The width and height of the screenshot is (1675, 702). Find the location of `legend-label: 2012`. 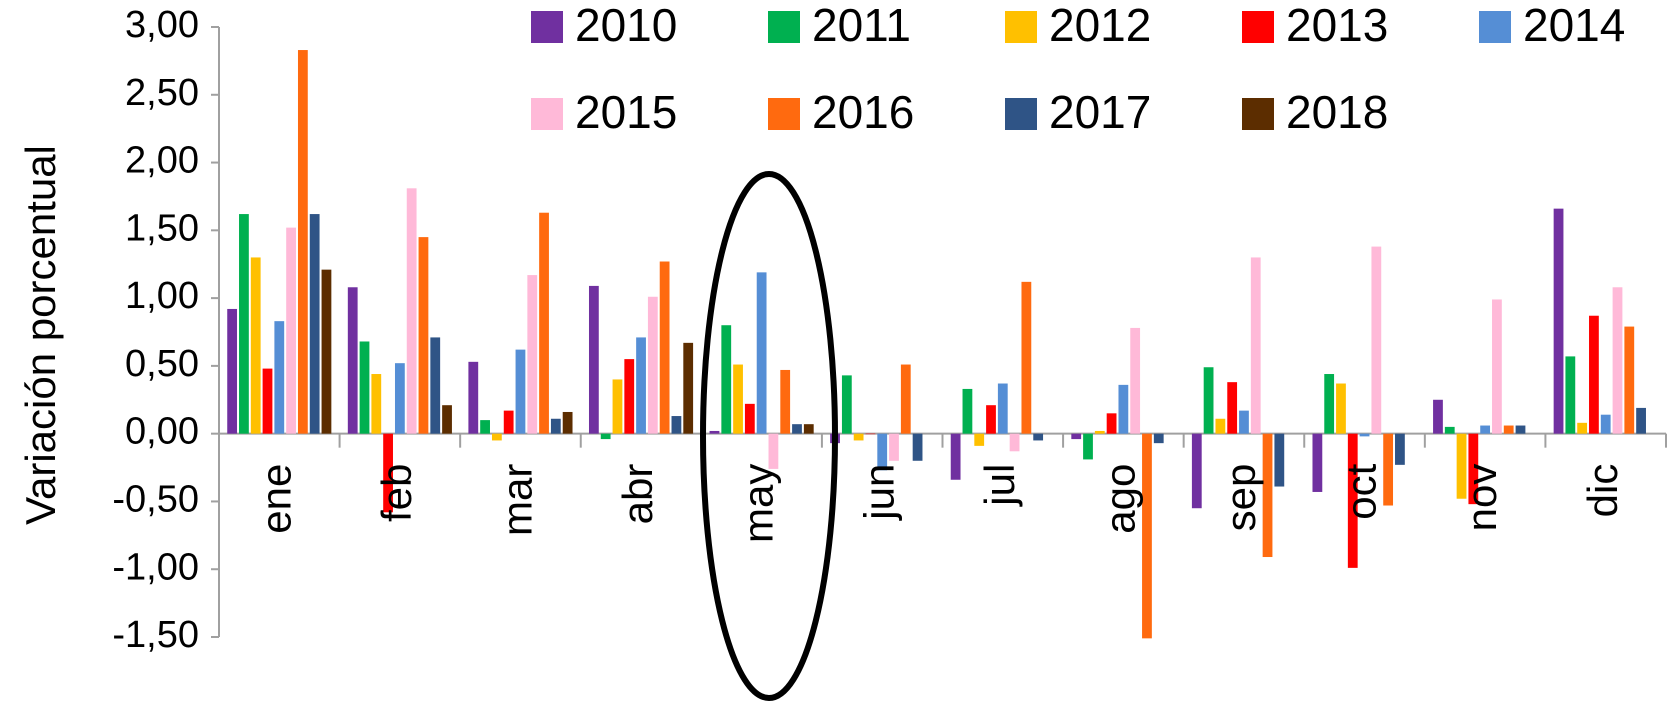

legend-label: 2012 is located at coordinates (1100, 25).